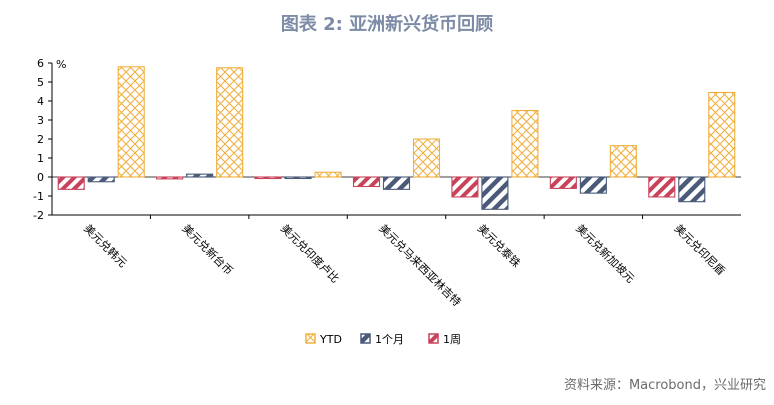 The height and width of the screenshot is (405, 774). Describe the element at coordinates (605, 253) in the screenshot. I see `x-category-label: 美元兑新加坡元` at that location.